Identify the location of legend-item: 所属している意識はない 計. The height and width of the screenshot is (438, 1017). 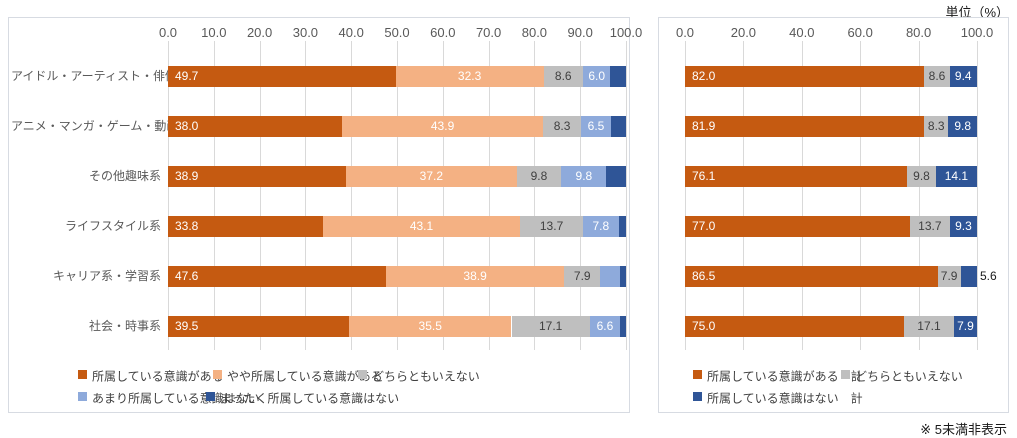
(778, 397).